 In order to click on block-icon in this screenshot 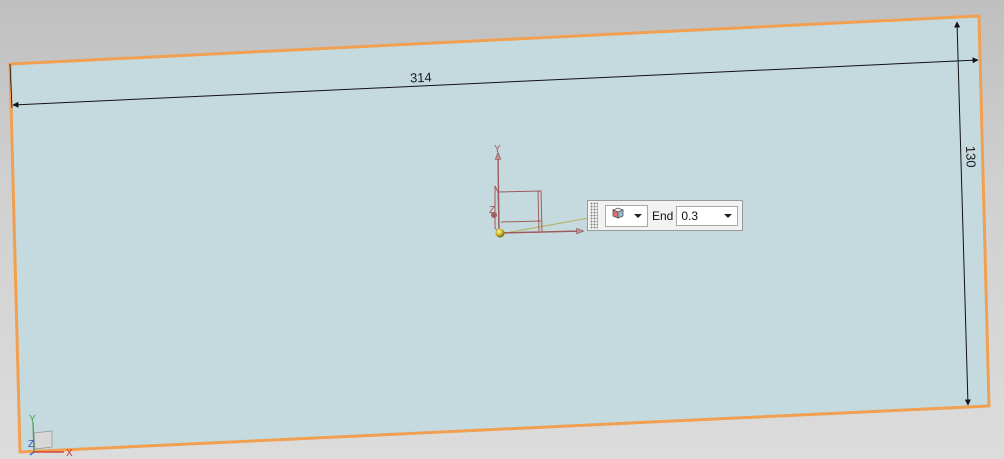, I will do `click(618, 215)`.